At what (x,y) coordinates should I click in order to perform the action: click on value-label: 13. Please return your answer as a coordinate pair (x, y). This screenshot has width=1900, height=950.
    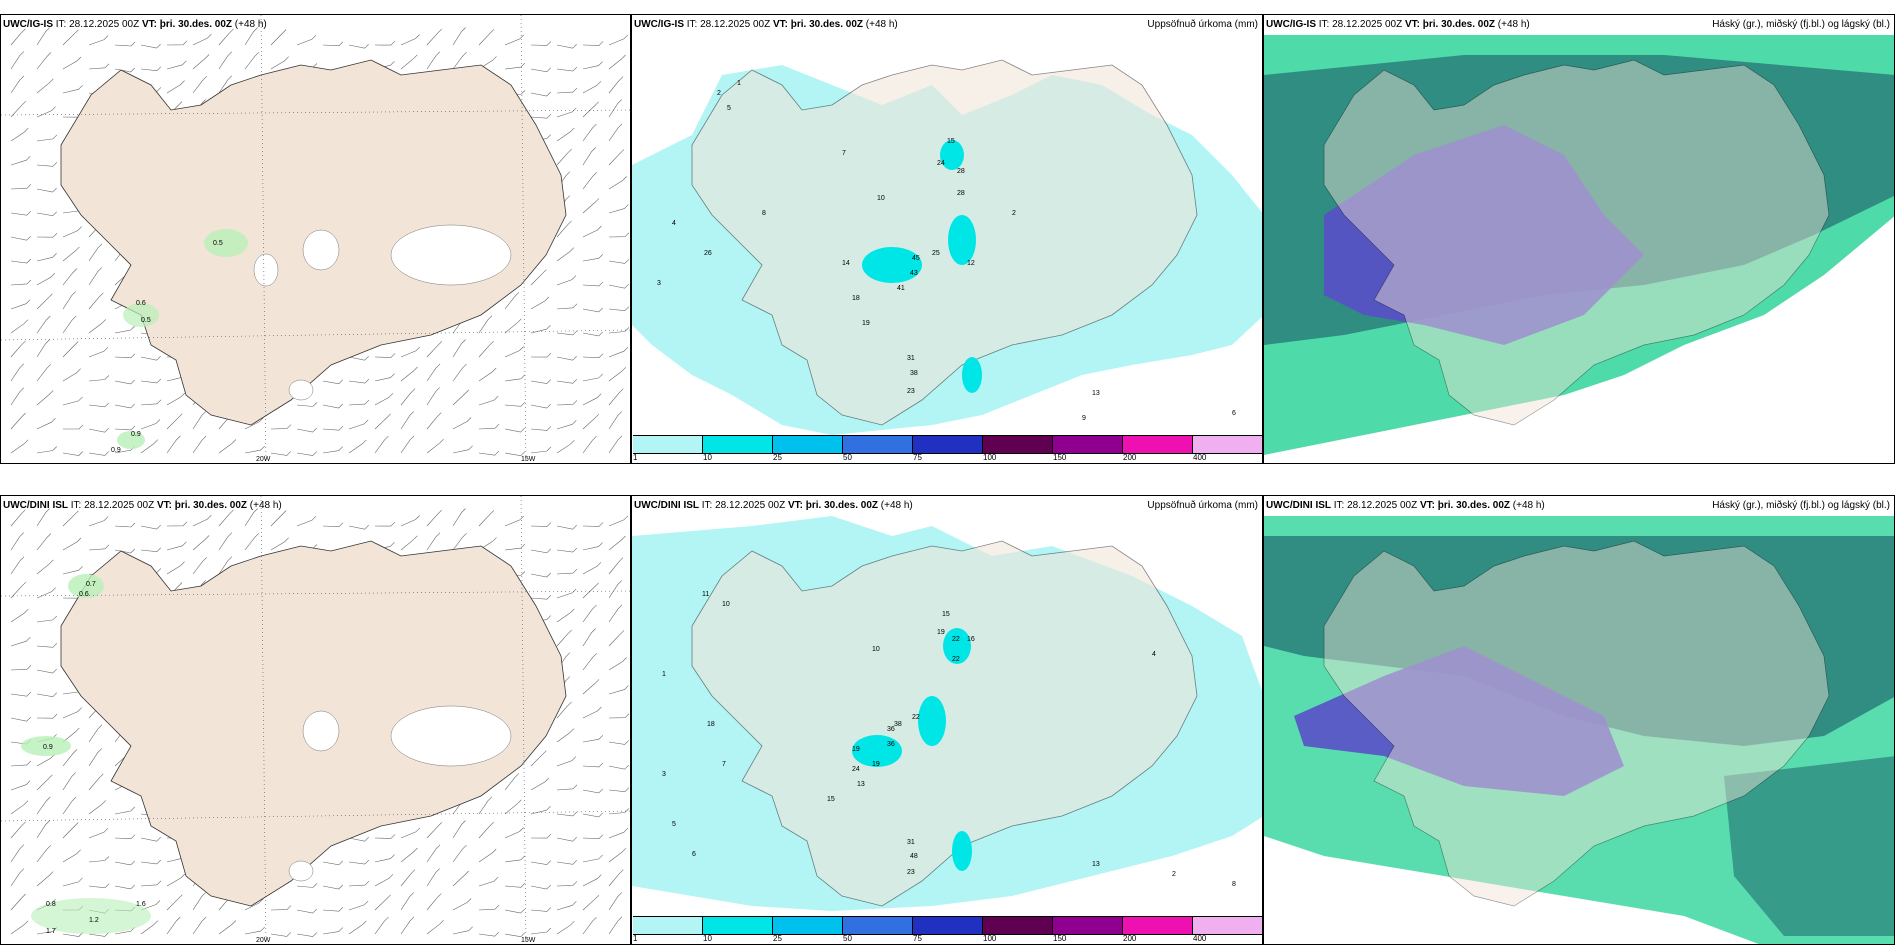
    Looking at the image, I should click on (861, 784).